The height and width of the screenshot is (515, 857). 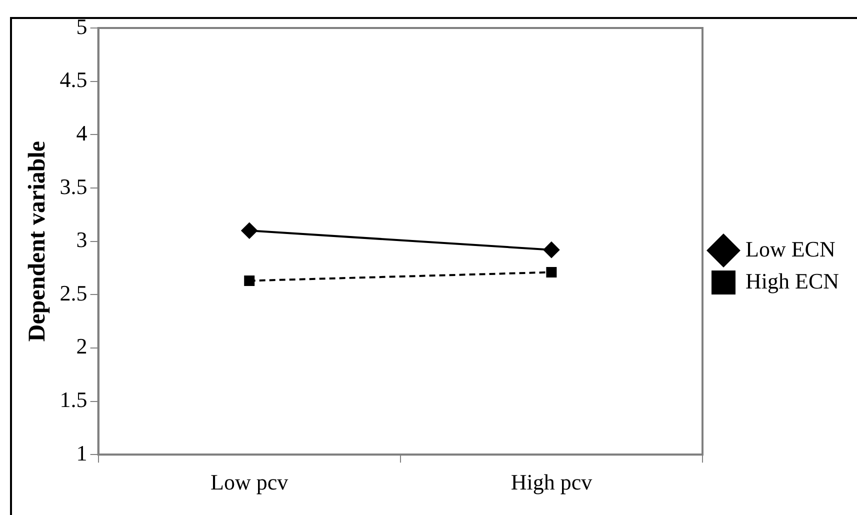 I want to click on y-axis-title: Dependent variable, so click(x=37, y=241).